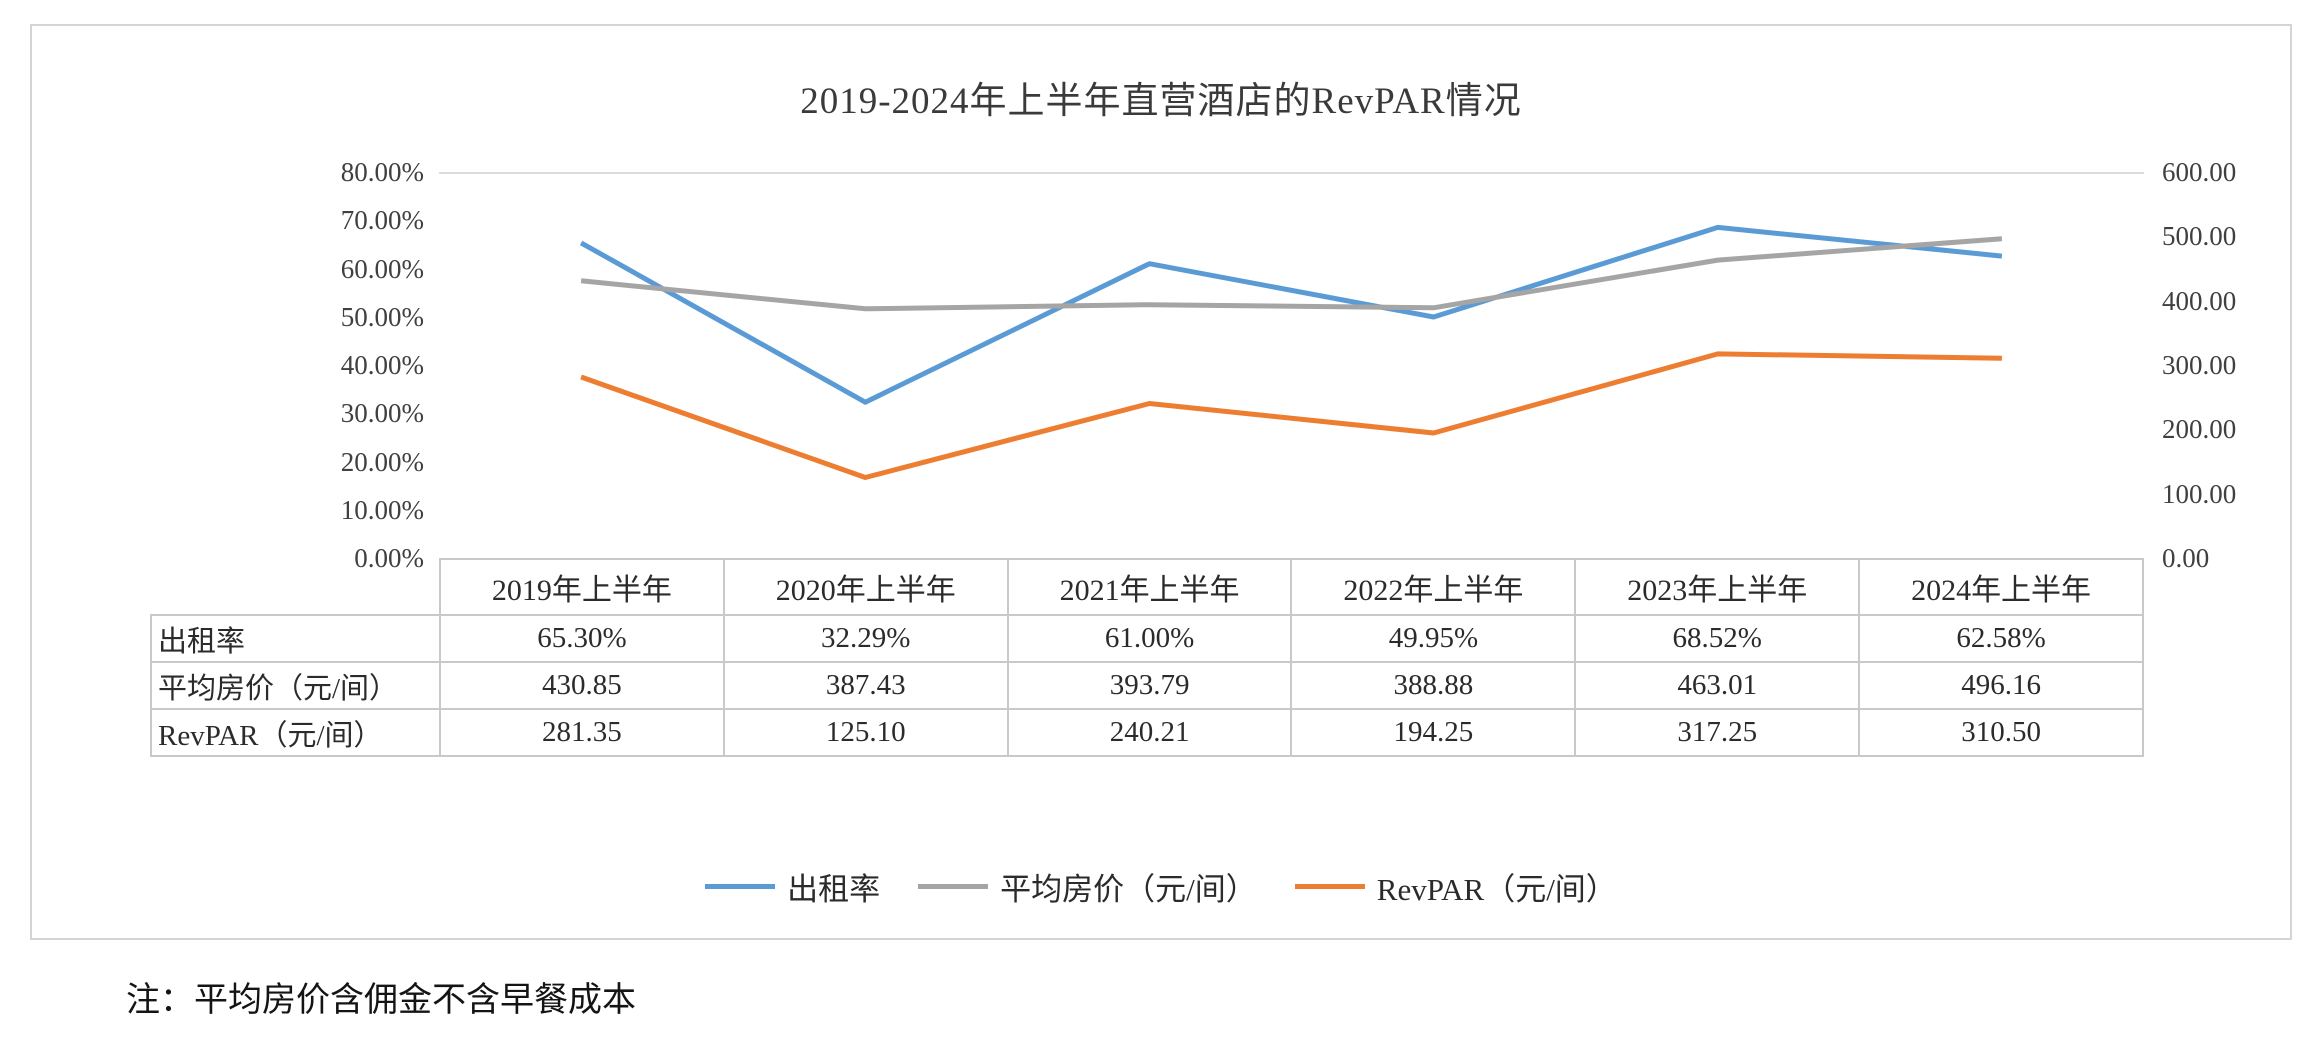 The image size is (2324, 1056). Describe the element at coordinates (295, 732) in the screenshot. I see `table-row-label: RevPAR（元/间）` at that location.